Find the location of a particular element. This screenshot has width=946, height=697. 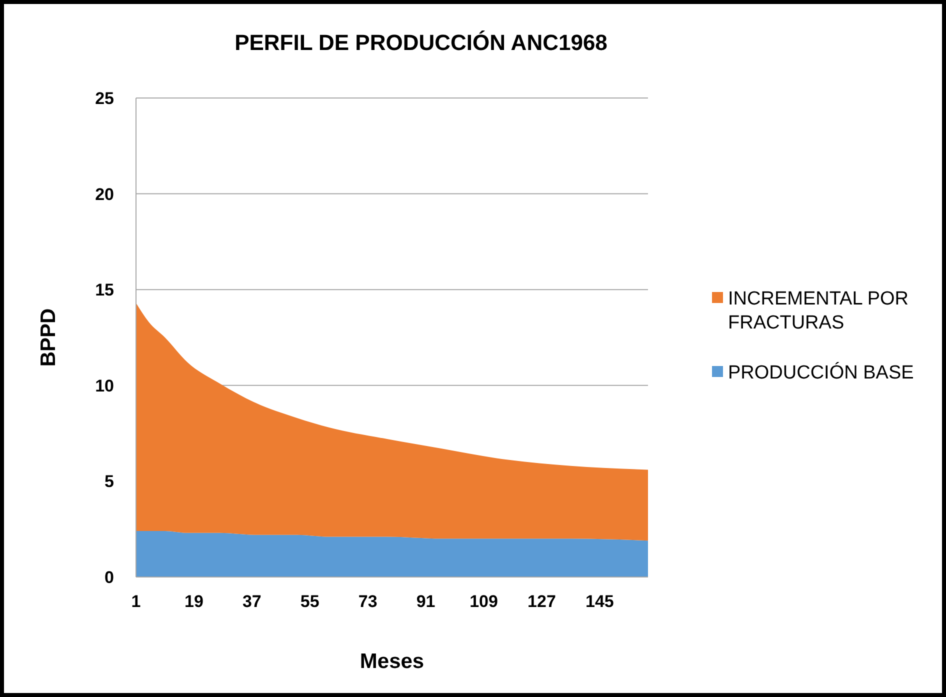

x-axis-title: Meses is located at coordinates (392, 661).